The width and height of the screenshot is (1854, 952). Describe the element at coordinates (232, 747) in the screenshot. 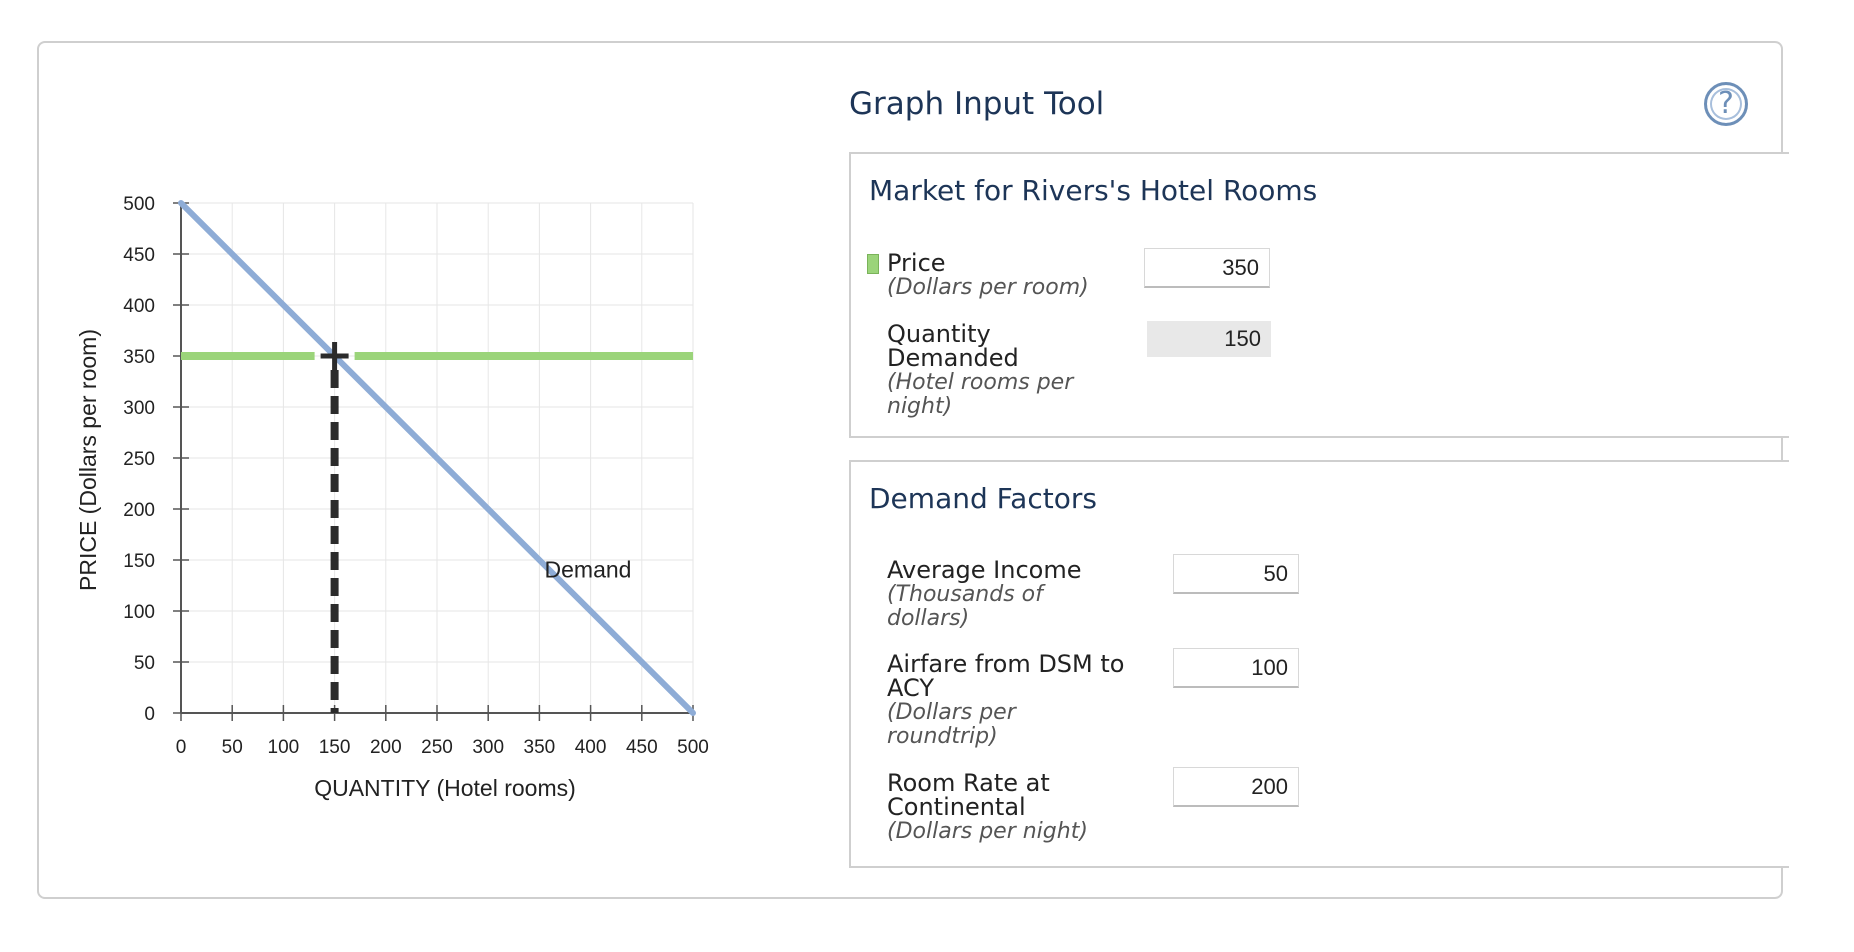

I see `x-tick-label: 50` at that location.